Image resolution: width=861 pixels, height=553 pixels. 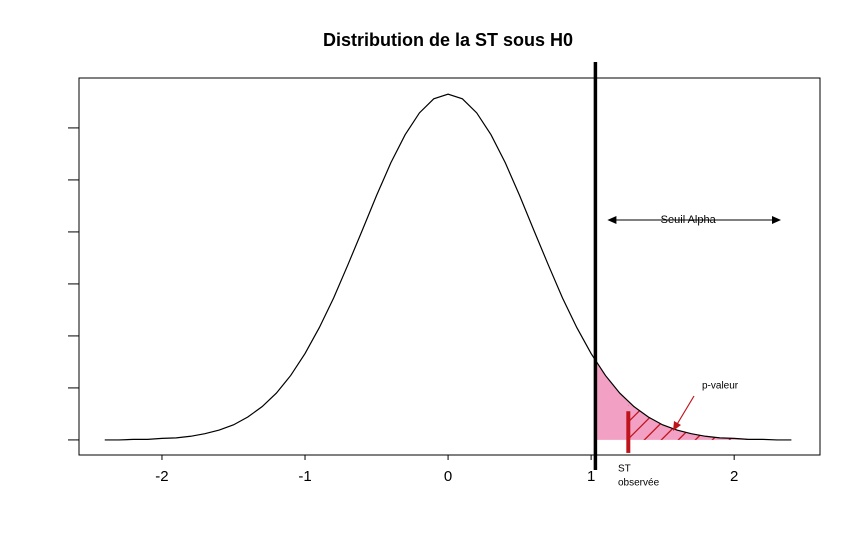 I want to click on x-tick-label: 2, so click(x=734, y=476).